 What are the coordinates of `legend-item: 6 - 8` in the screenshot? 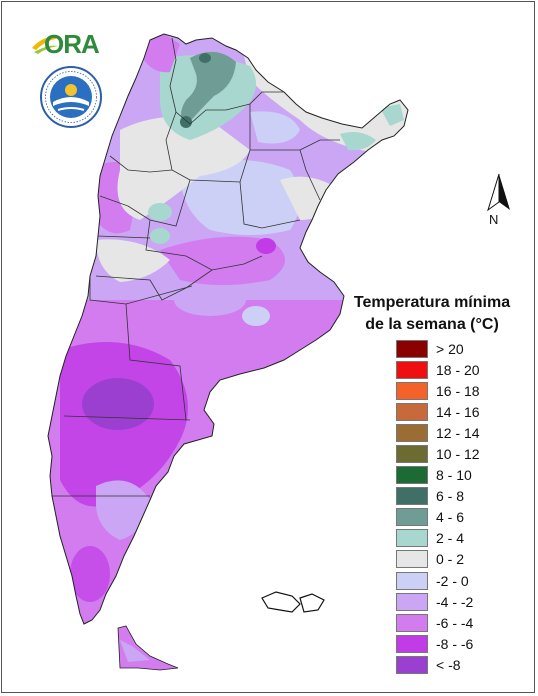 It's located at (438, 496).